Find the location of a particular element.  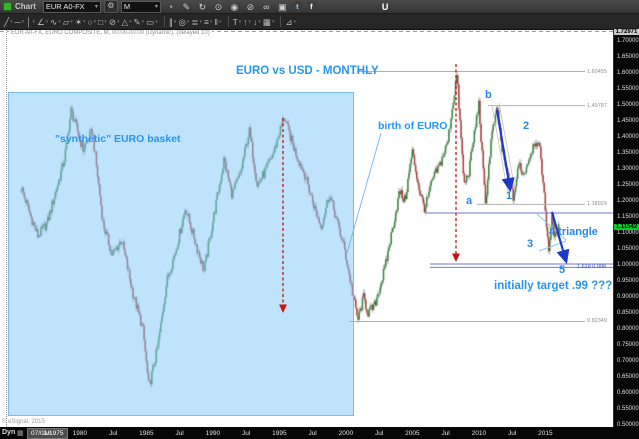

horizontal-line-tool-icon: ─ is located at coordinates (17, 21).